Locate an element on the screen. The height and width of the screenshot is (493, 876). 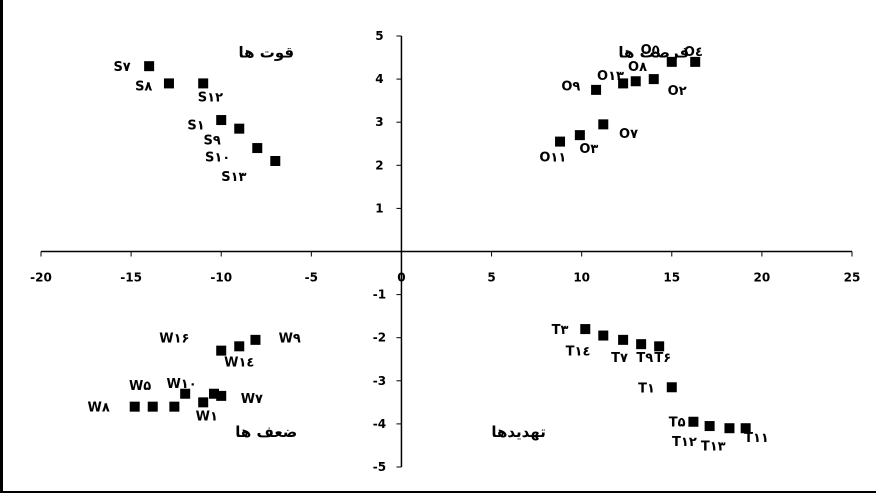
x-tick-label: -5 is located at coordinates (311, 278).